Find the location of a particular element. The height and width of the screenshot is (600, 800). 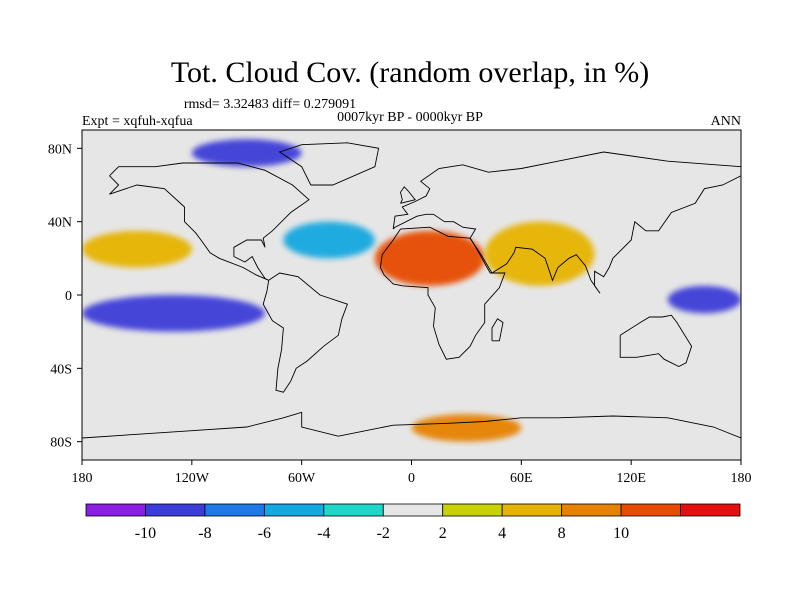

colorbar-label: -2 is located at coordinates (383, 533).